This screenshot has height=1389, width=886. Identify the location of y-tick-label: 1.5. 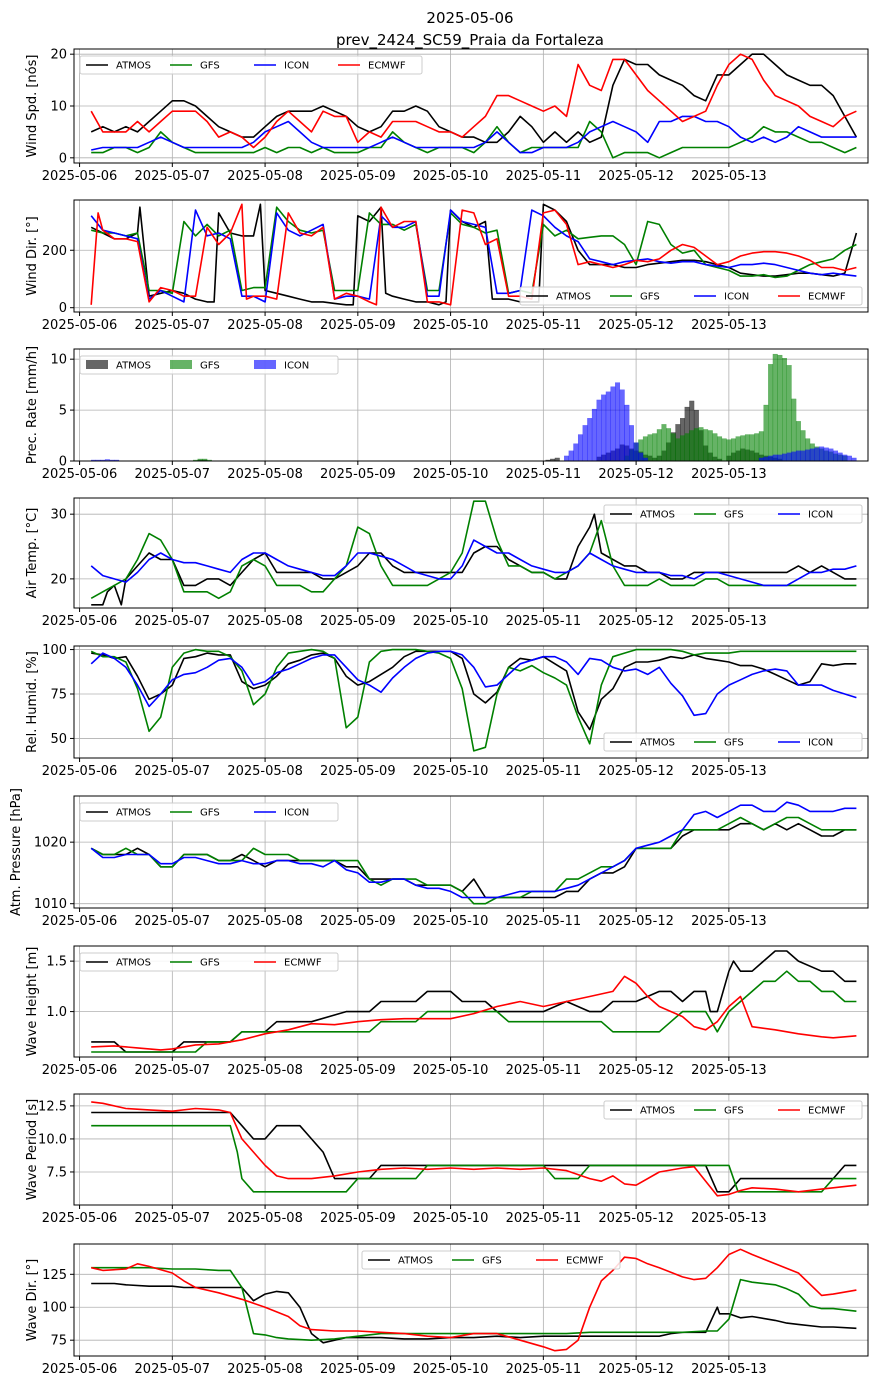
(56, 962).